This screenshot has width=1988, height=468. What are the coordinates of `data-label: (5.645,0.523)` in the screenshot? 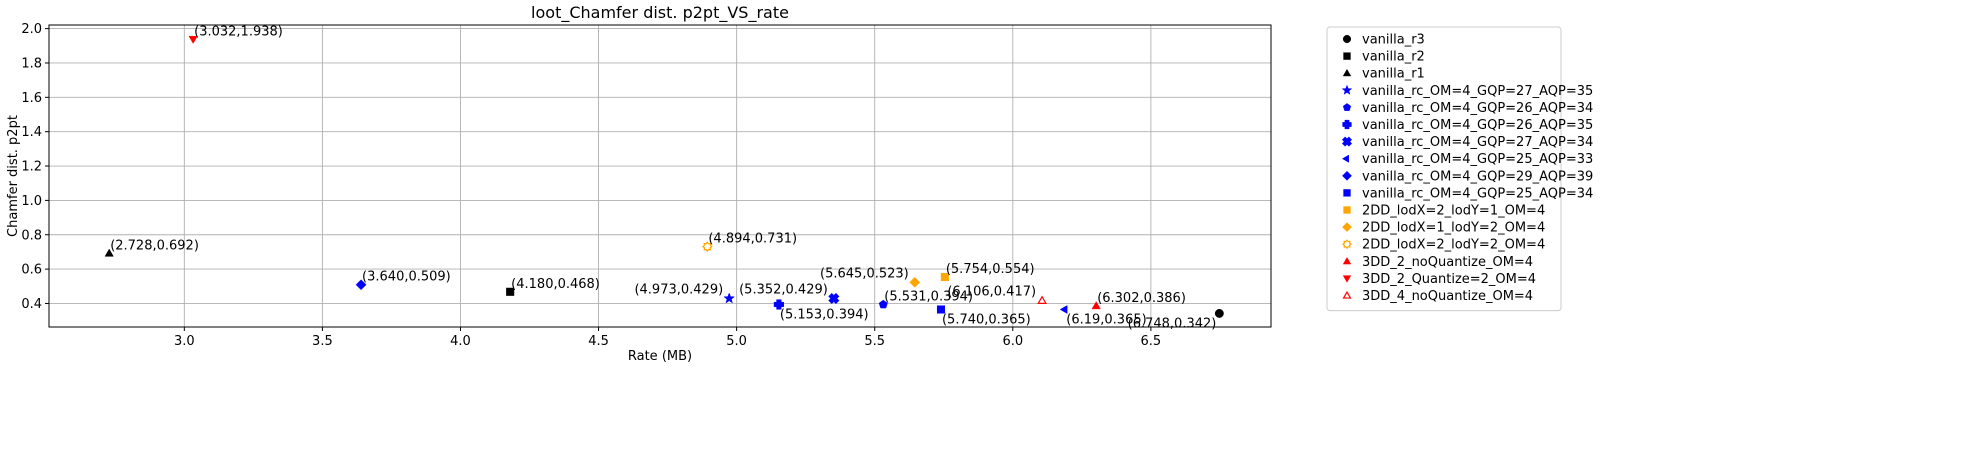 It's located at (864, 273).